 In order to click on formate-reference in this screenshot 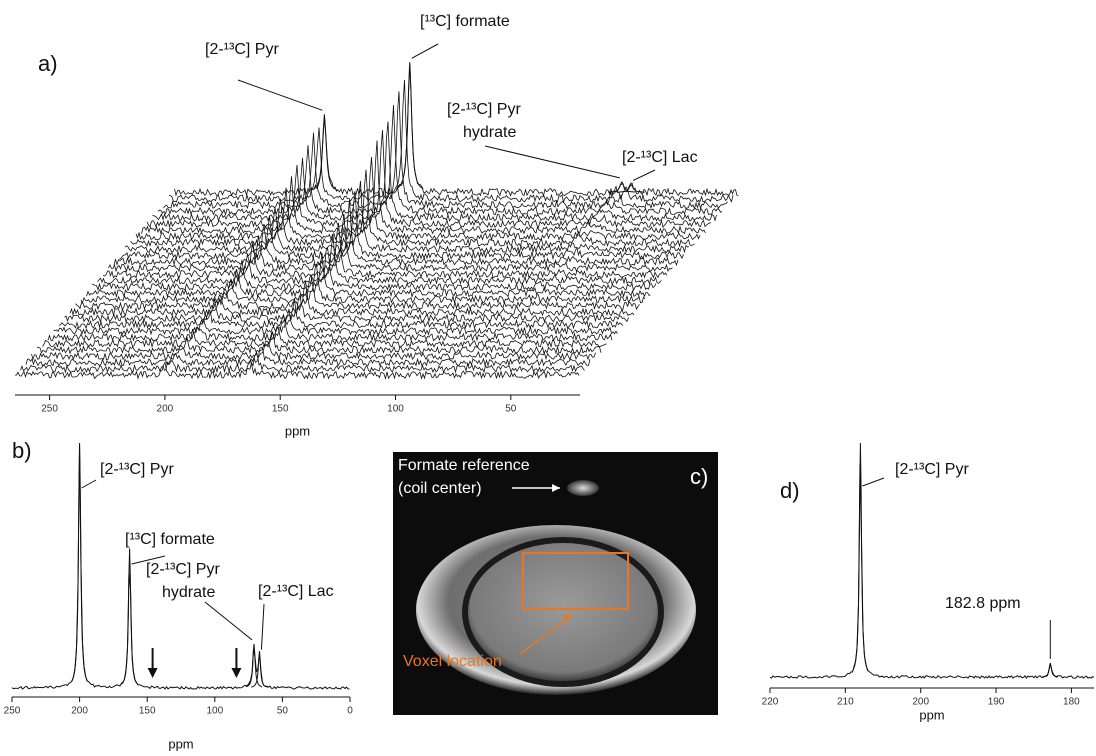, I will do `click(583, 488)`.